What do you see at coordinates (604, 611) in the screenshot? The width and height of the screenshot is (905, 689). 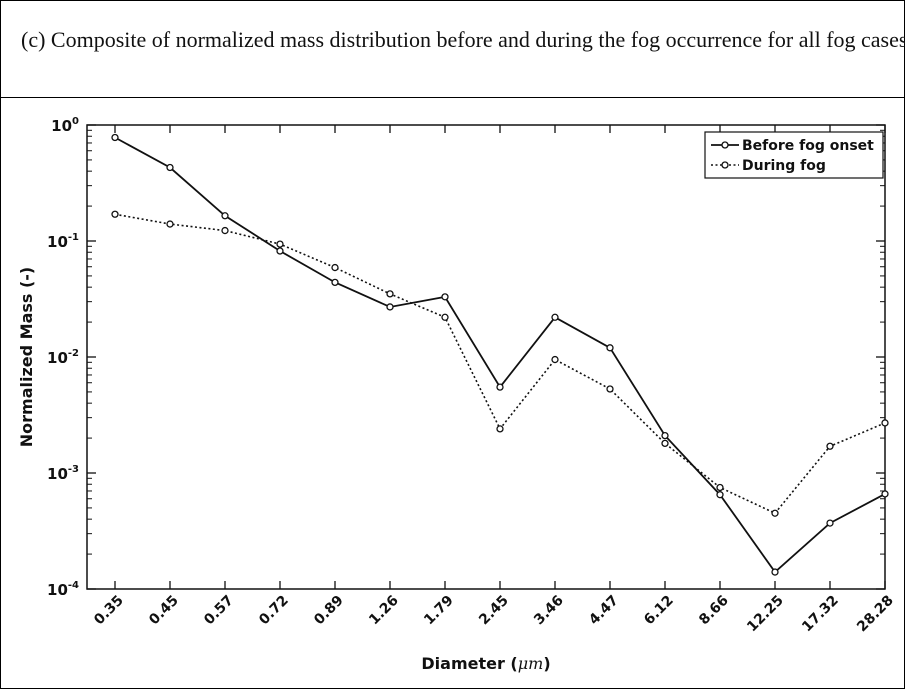 I see `x-tick-label: 4.47` at bounding box center [604, 611].